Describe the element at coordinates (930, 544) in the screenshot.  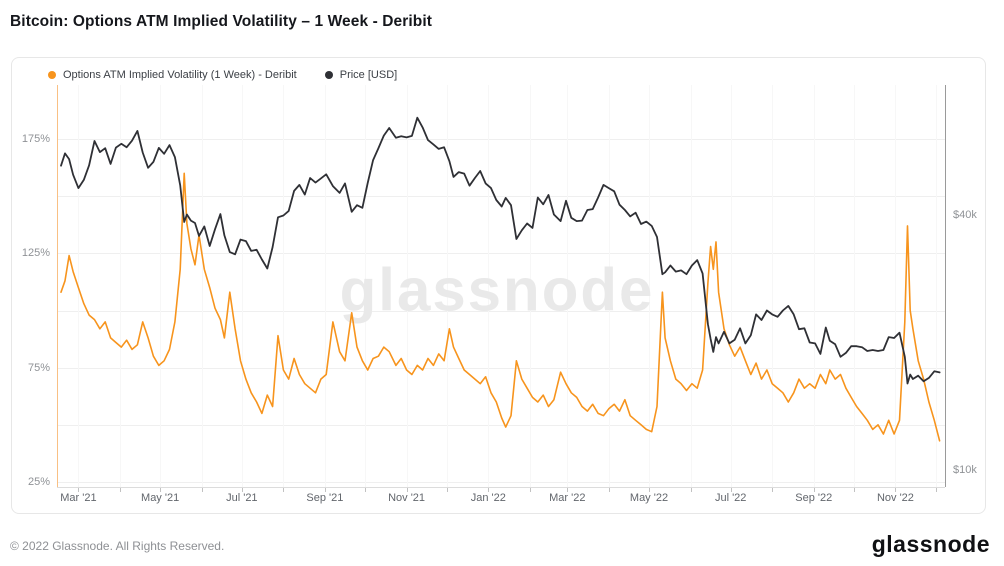
I see `glassnode-logo: glassnode` at that location.